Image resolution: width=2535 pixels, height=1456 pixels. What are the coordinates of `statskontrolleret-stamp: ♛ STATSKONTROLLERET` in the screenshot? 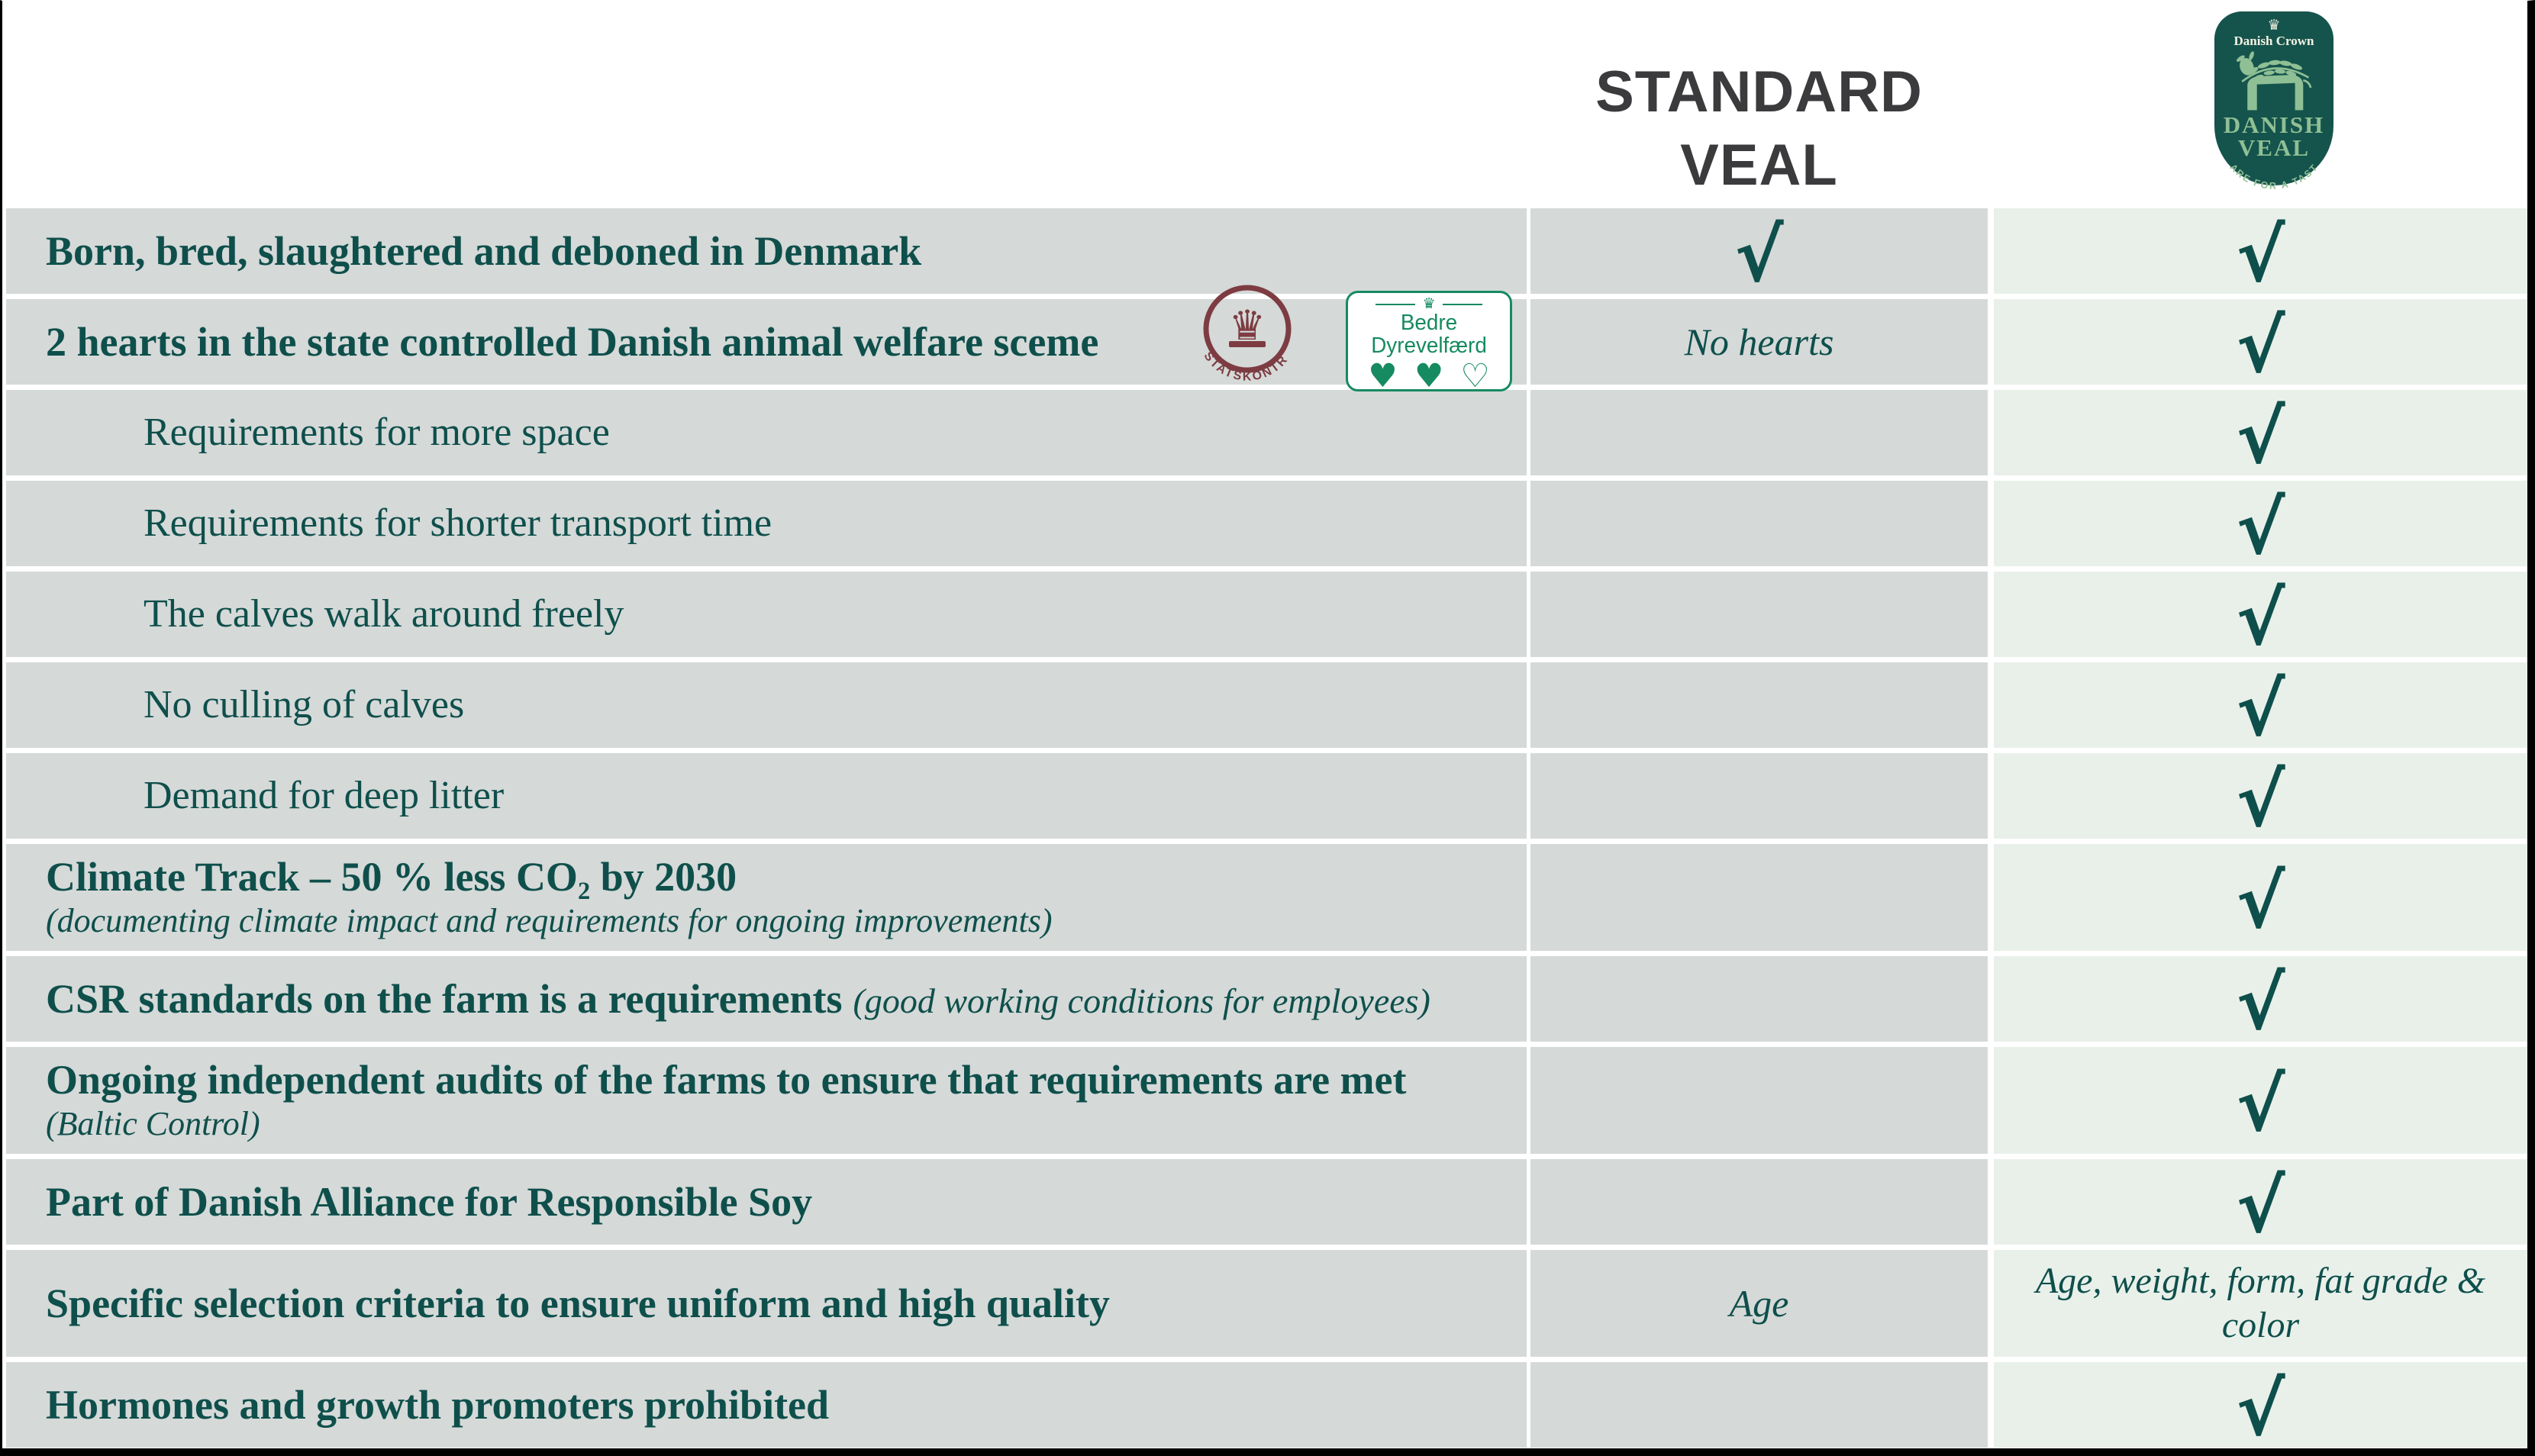 It's located at (1237, 333).